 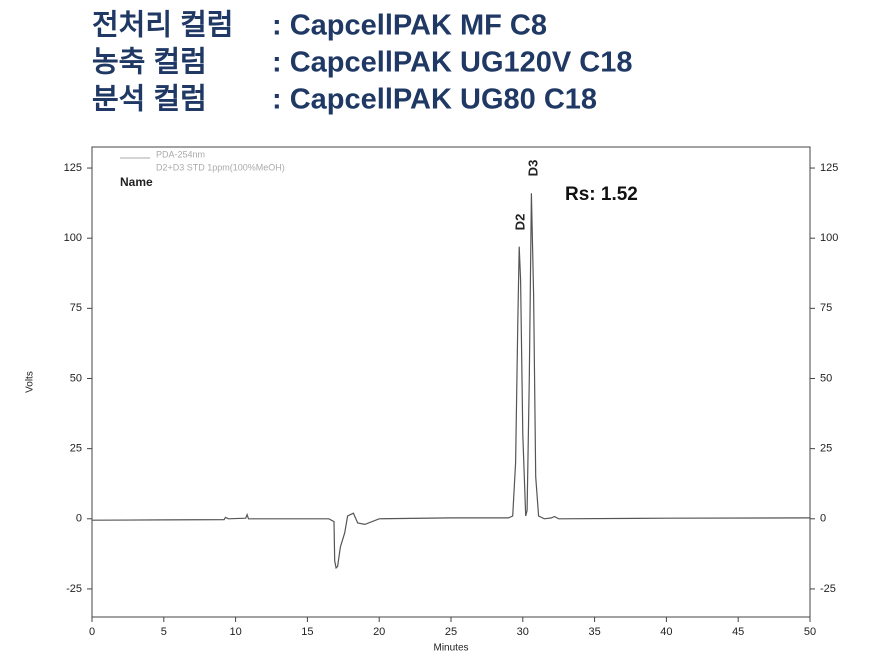 What do you see at coordinates (434, 100) in the screenshot?
I see `header-value: : CapcellPAK UG80 C18` at bounding box center [434, 100].